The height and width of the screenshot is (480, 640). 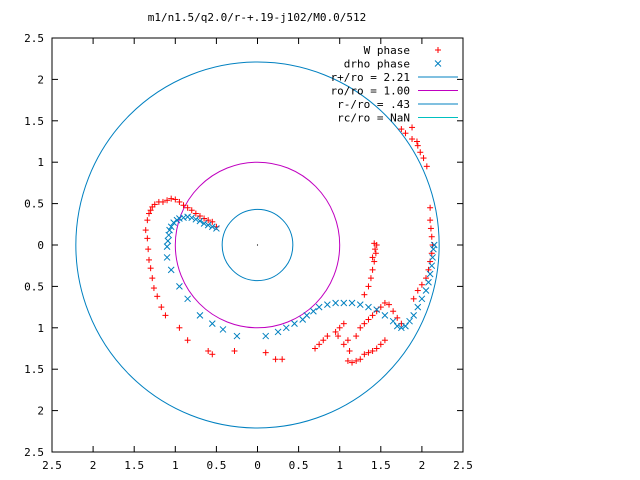 What do you see at coordinates (377, 64) in the screenshot?
I see `legend-label: drho phase` at bounding box center [377, 64].